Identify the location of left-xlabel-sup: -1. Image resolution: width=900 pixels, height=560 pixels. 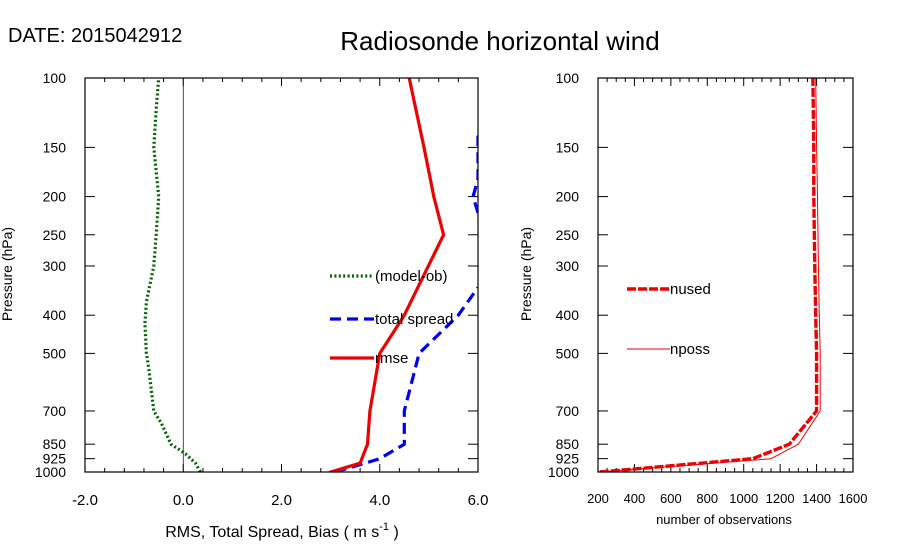
(384, 527).